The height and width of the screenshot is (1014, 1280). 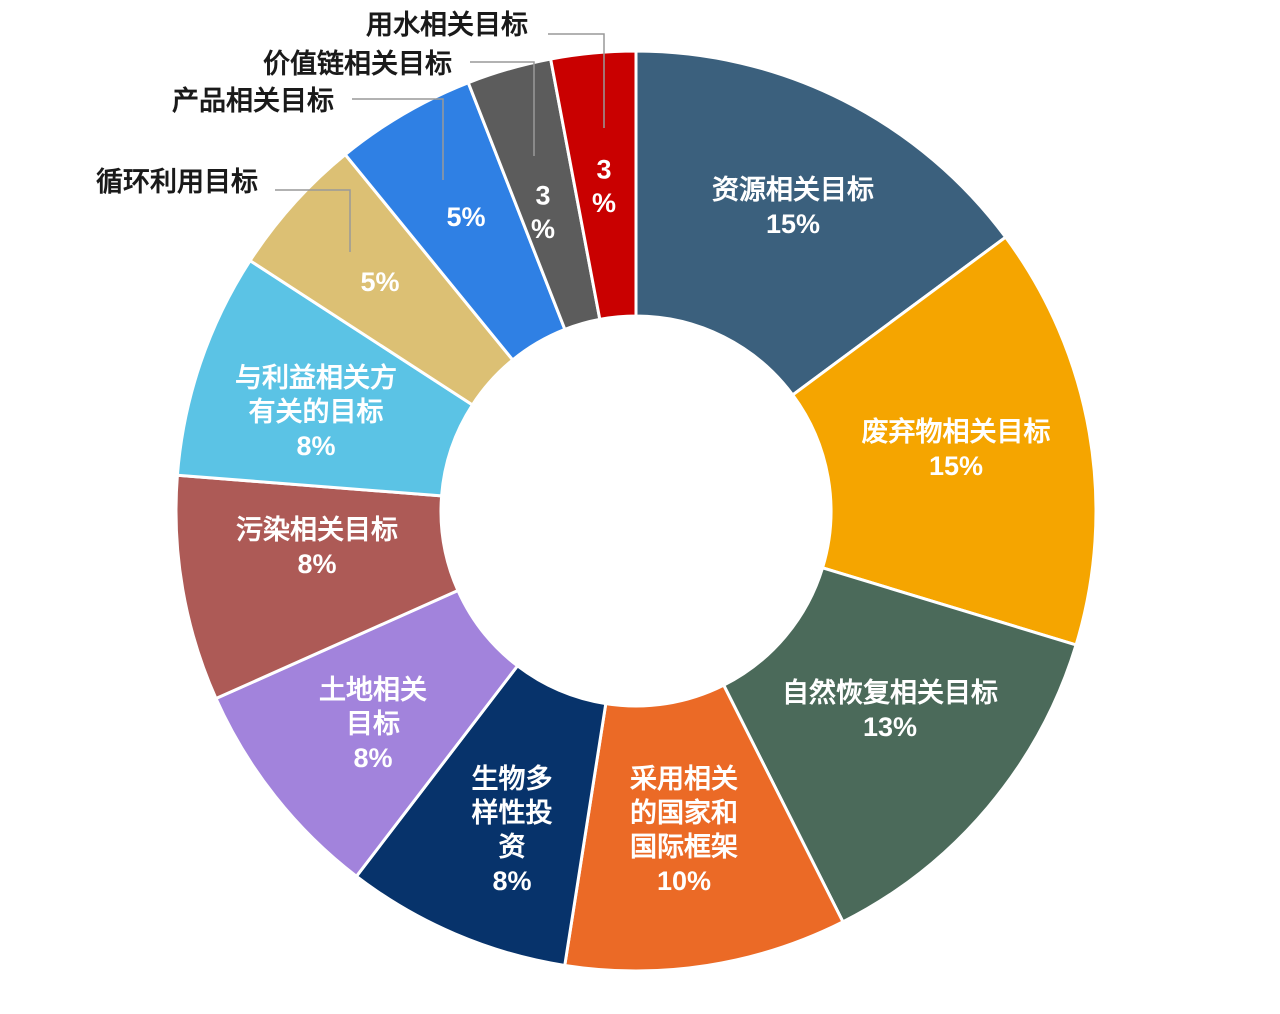 What do you see at coordinates (373, 724) in the screenshot?
I see `slice-label: 目标` at bounding box center [373, 724].